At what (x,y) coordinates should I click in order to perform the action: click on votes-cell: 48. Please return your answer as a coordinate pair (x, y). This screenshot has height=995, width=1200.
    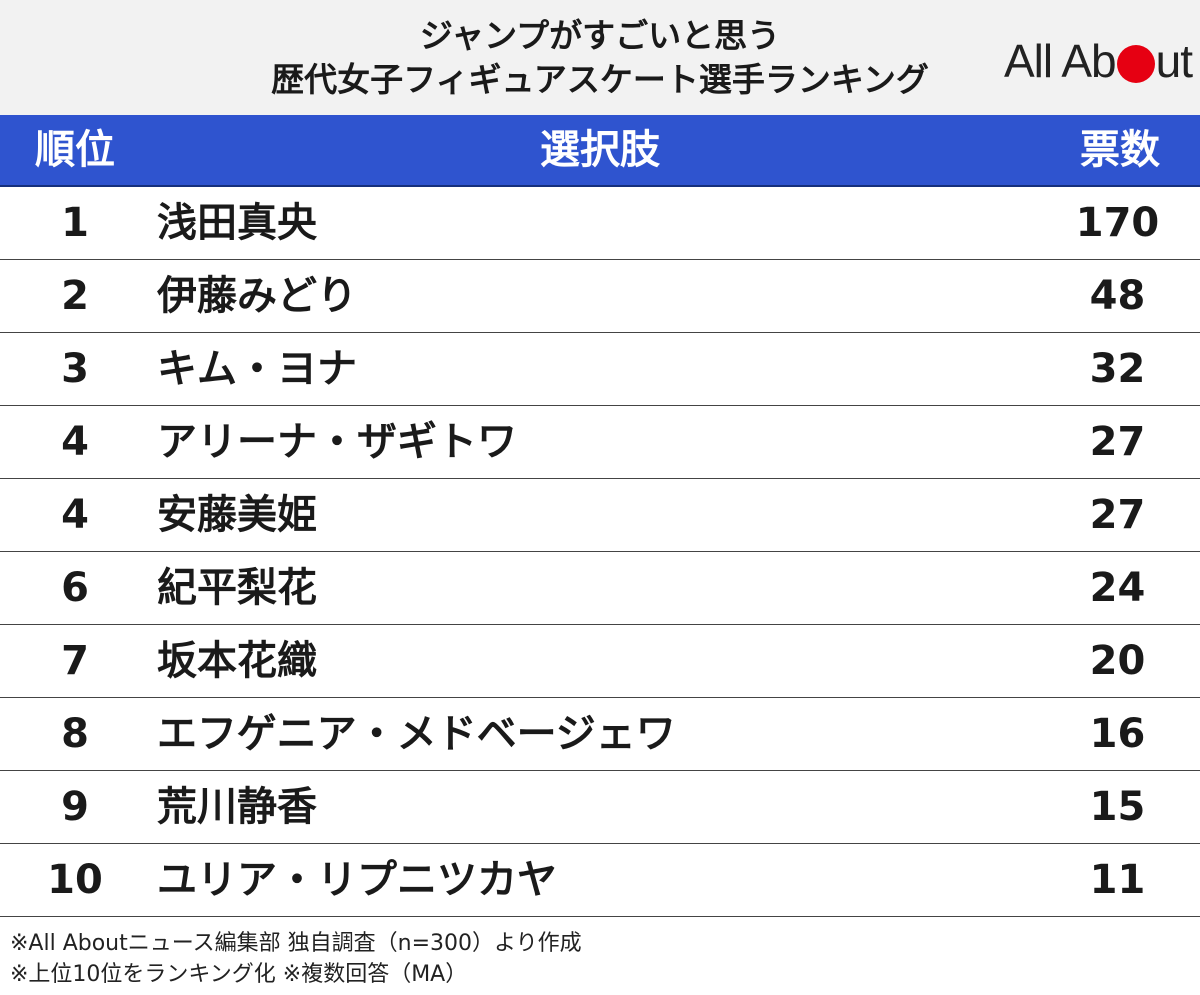
    Looking at the image, I should click on (1117, 296).